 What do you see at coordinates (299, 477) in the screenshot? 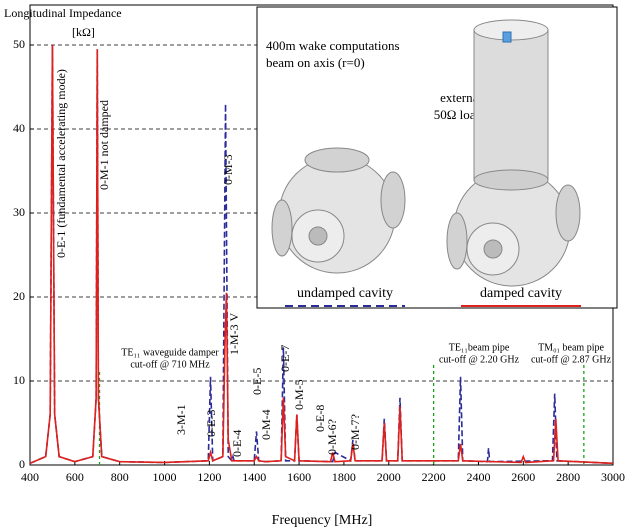
I see `x-tick-label: 1600` at bounding box center [299, 477].